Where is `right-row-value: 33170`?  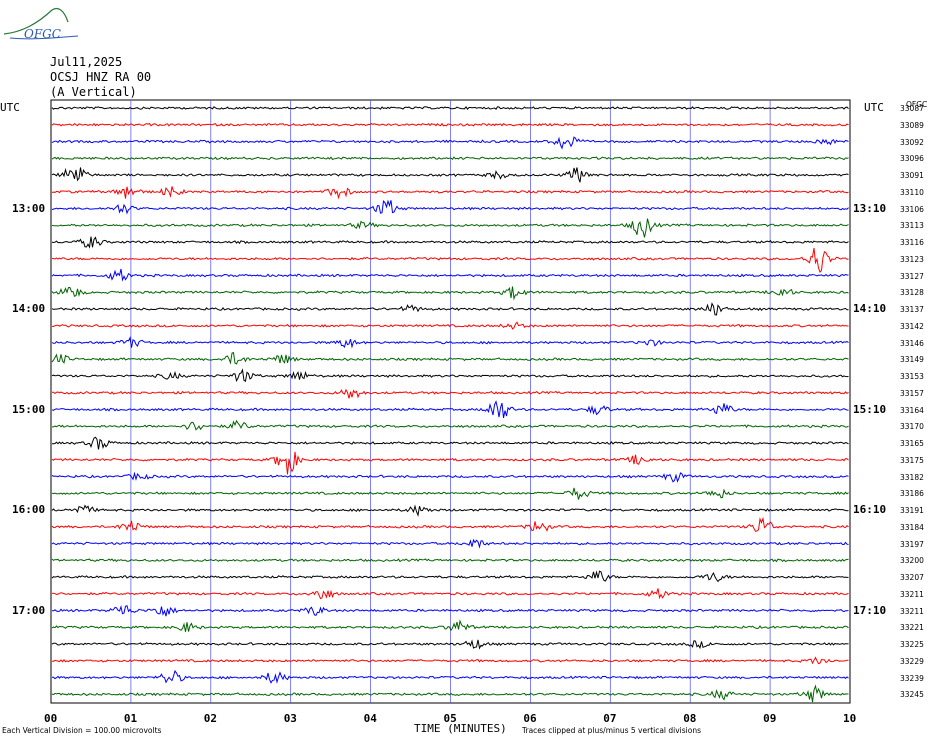 right-row-value: 33170 is located at coordinates (912, 427).